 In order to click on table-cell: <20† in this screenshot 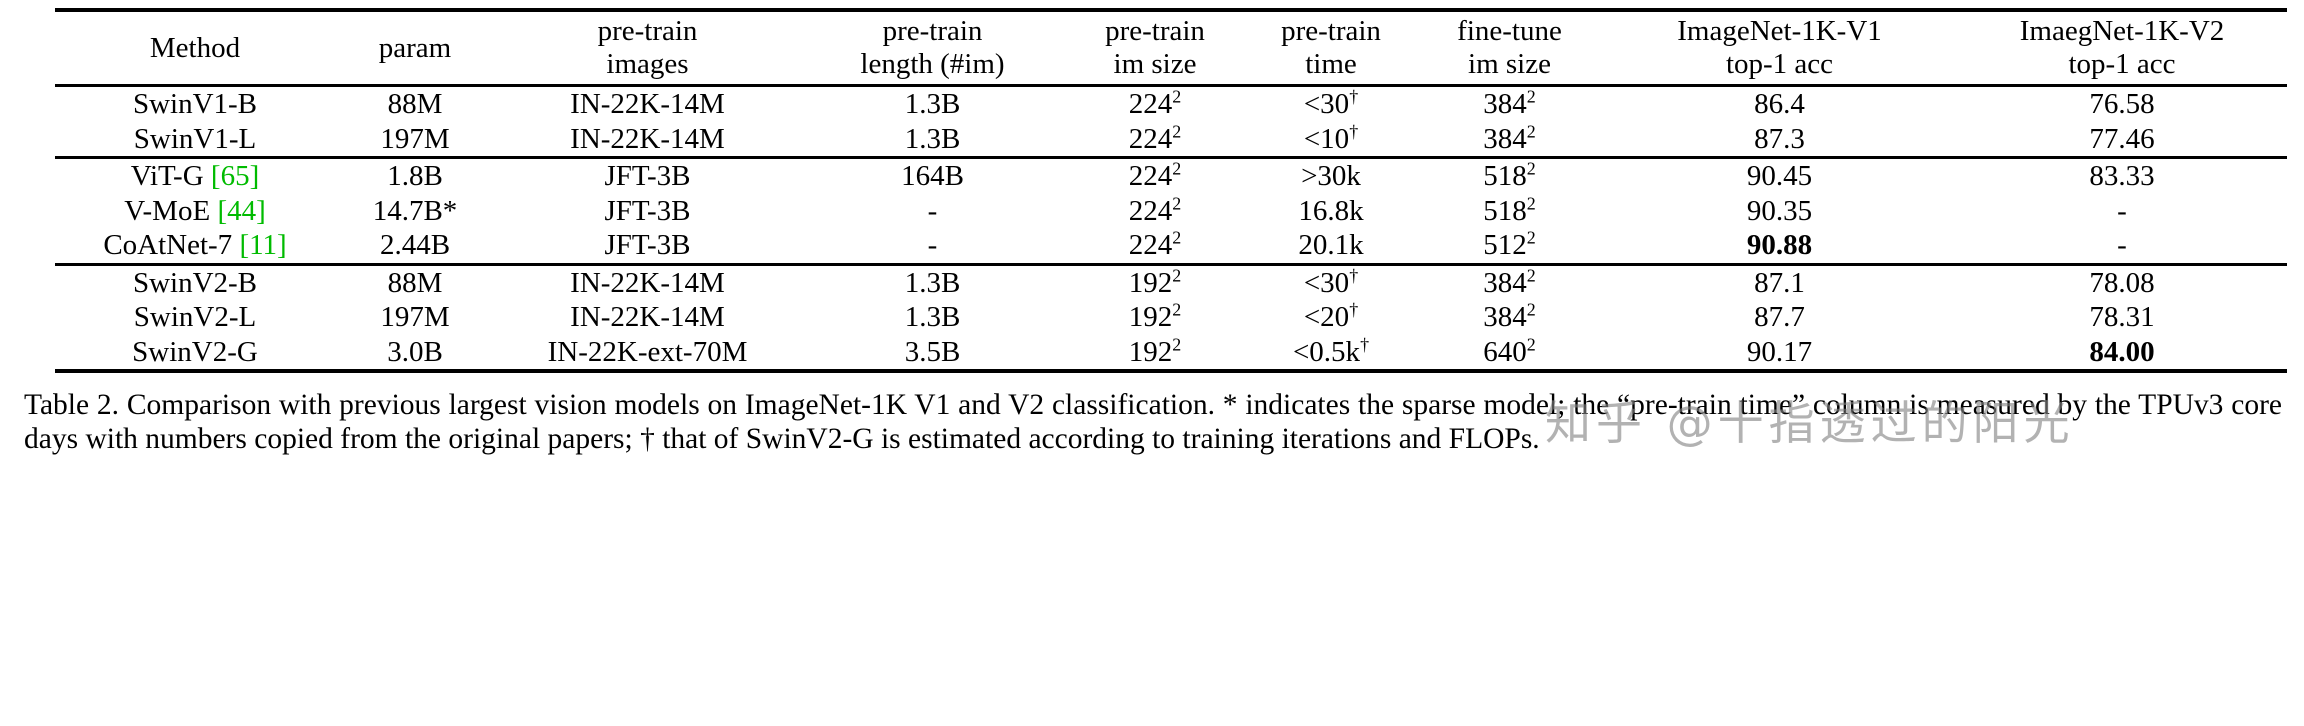, I will do `click(1331, 317)`.